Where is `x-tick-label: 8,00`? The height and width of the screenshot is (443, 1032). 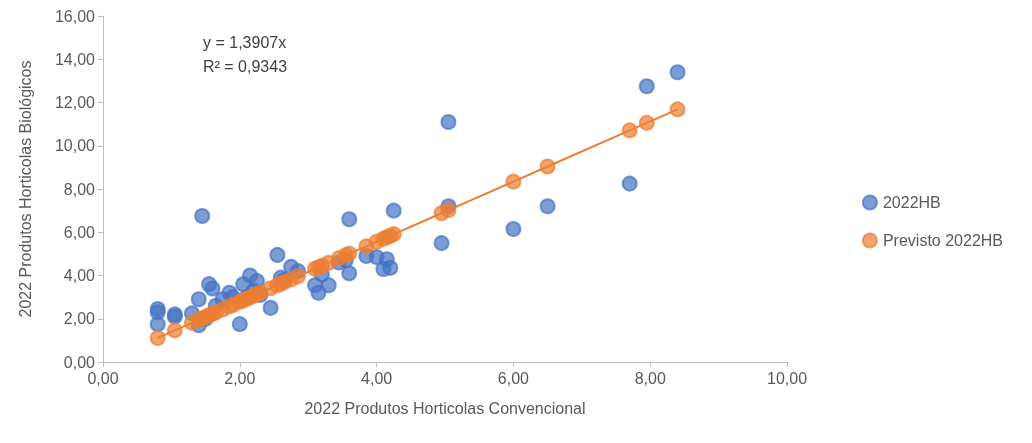
x-tick-label: 8,00 is located at coordinates (650, 378).